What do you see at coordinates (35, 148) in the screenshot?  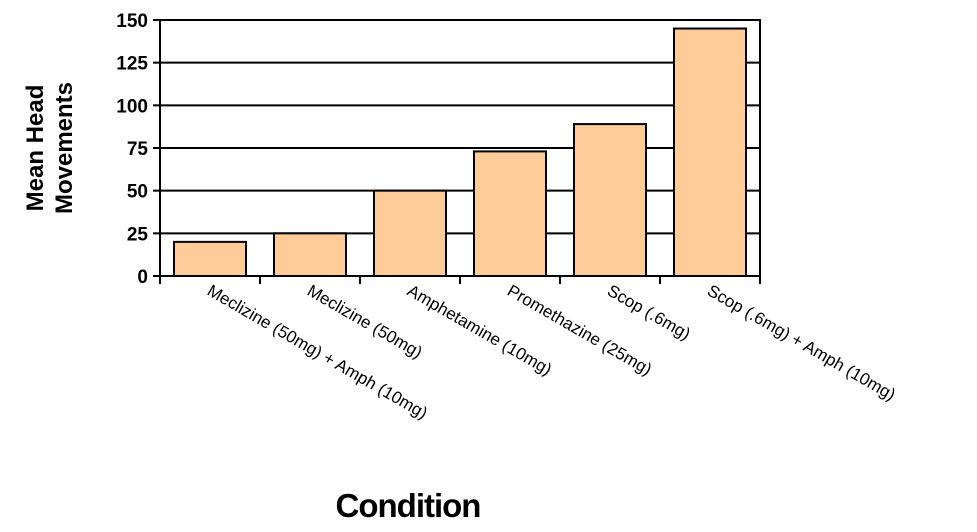 I see `y-axis-title-line-1: Mean Head` at bounding box center [35, 148].